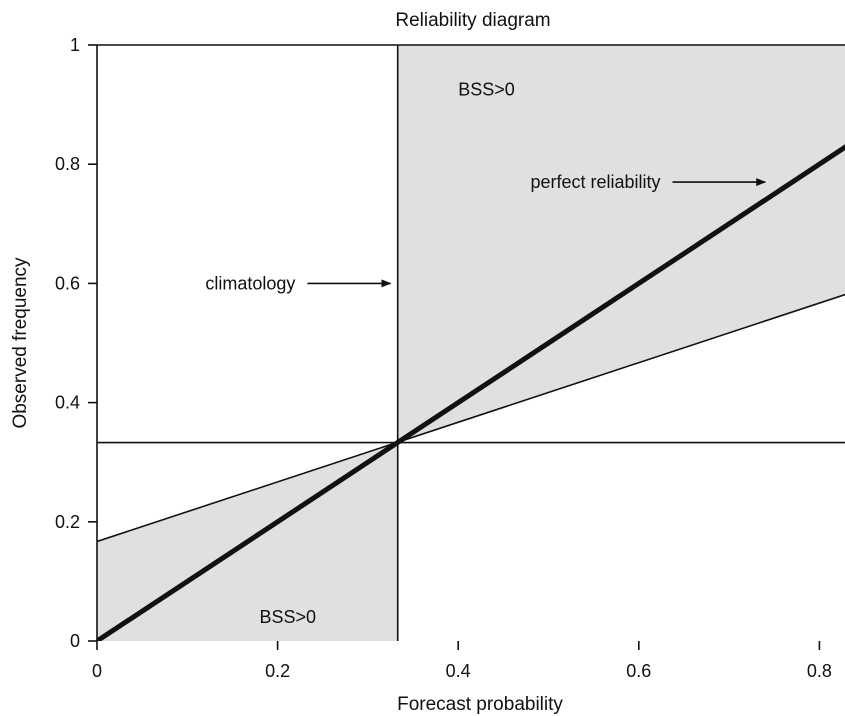  I want to click on climatology-label: climatology, so click(250, 283).